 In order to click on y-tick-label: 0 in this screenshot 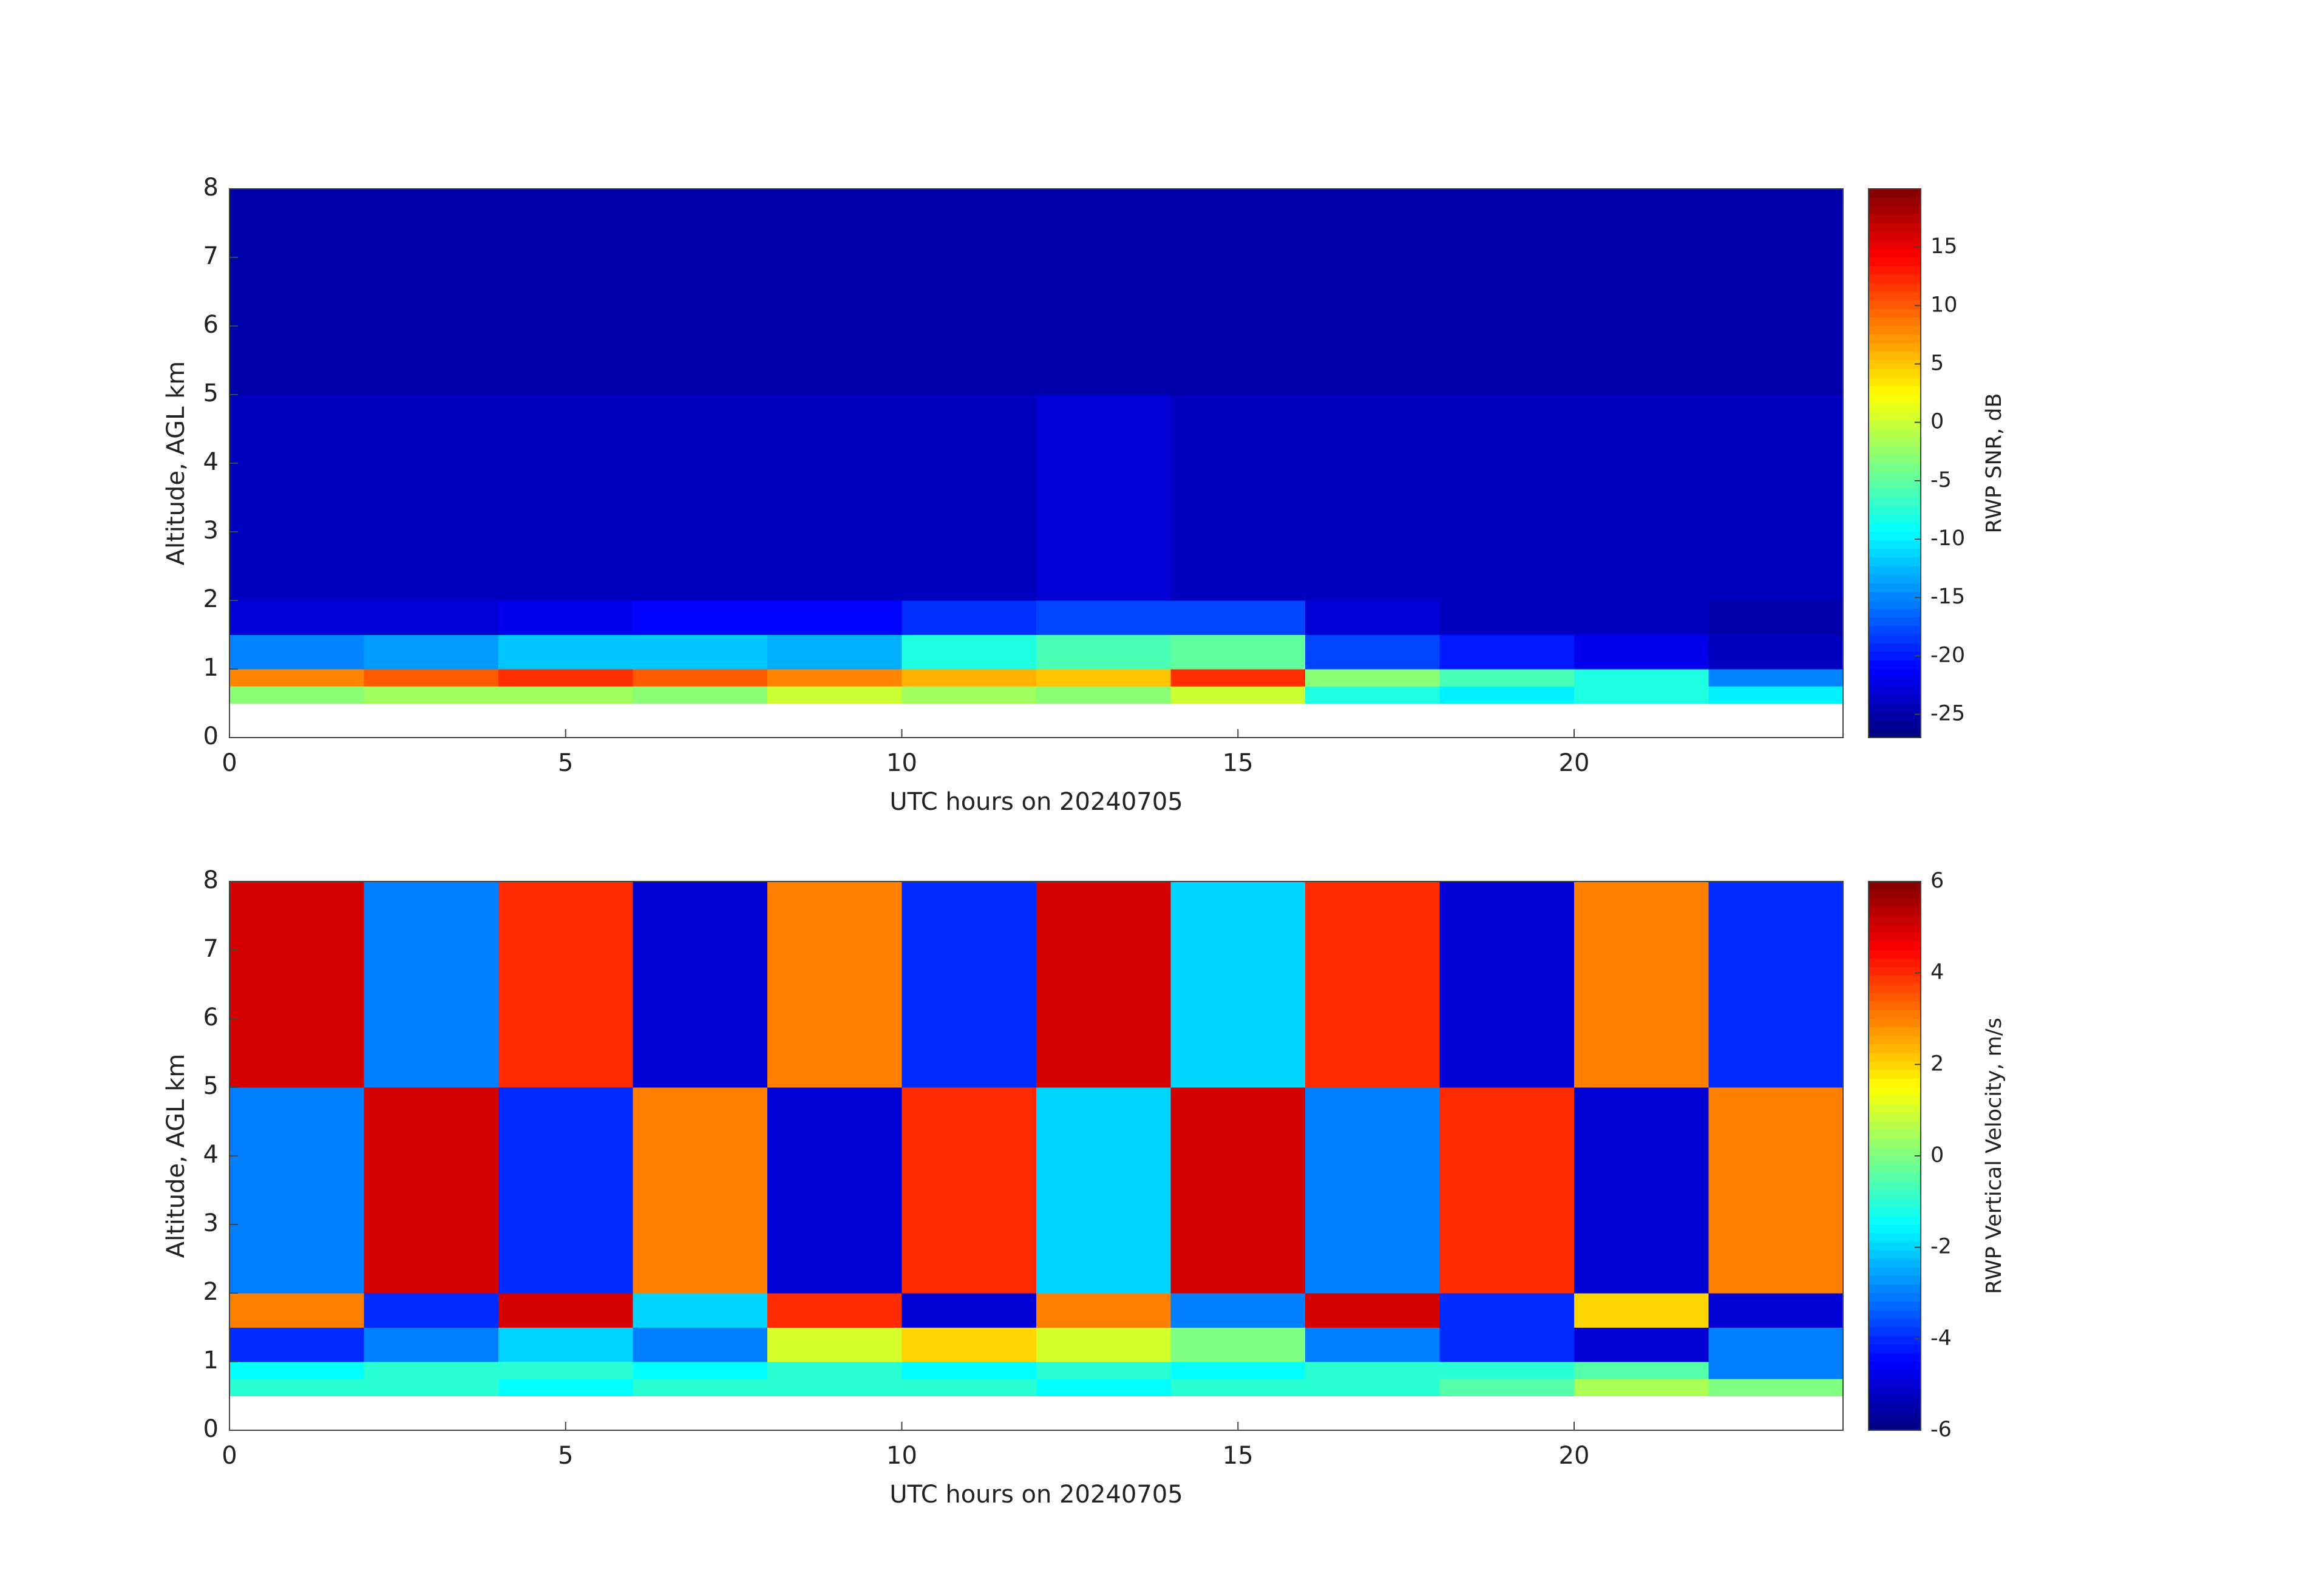, I will do `click(211, 736)`.